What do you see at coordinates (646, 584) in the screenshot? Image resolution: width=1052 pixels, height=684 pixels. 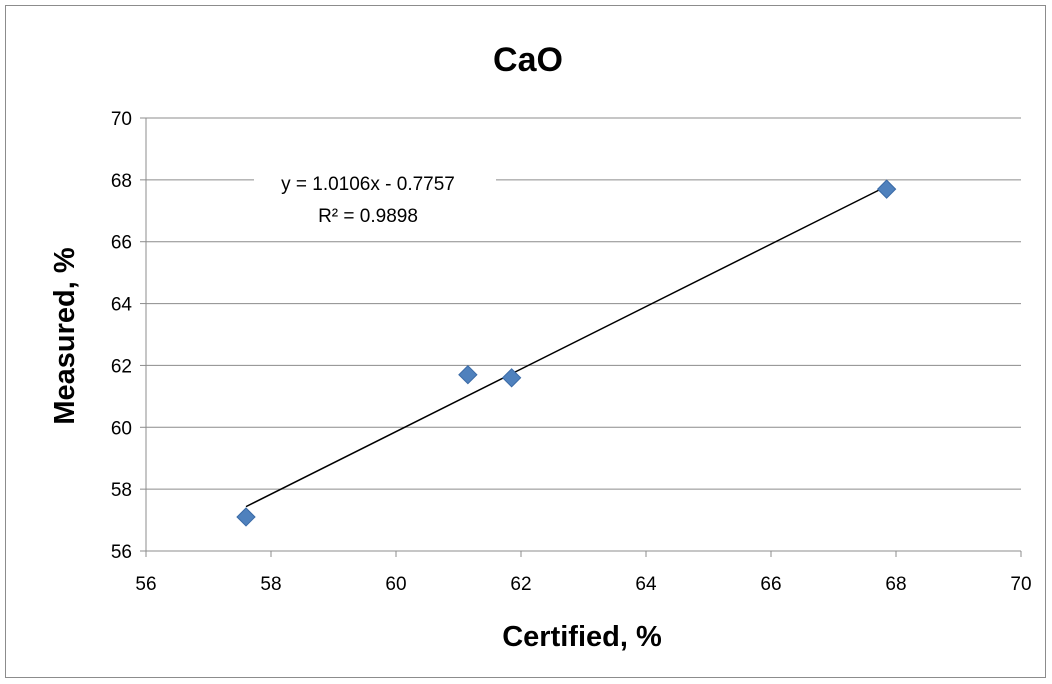 I see `x-tick-label: 64` at bounding box center [646, 584].